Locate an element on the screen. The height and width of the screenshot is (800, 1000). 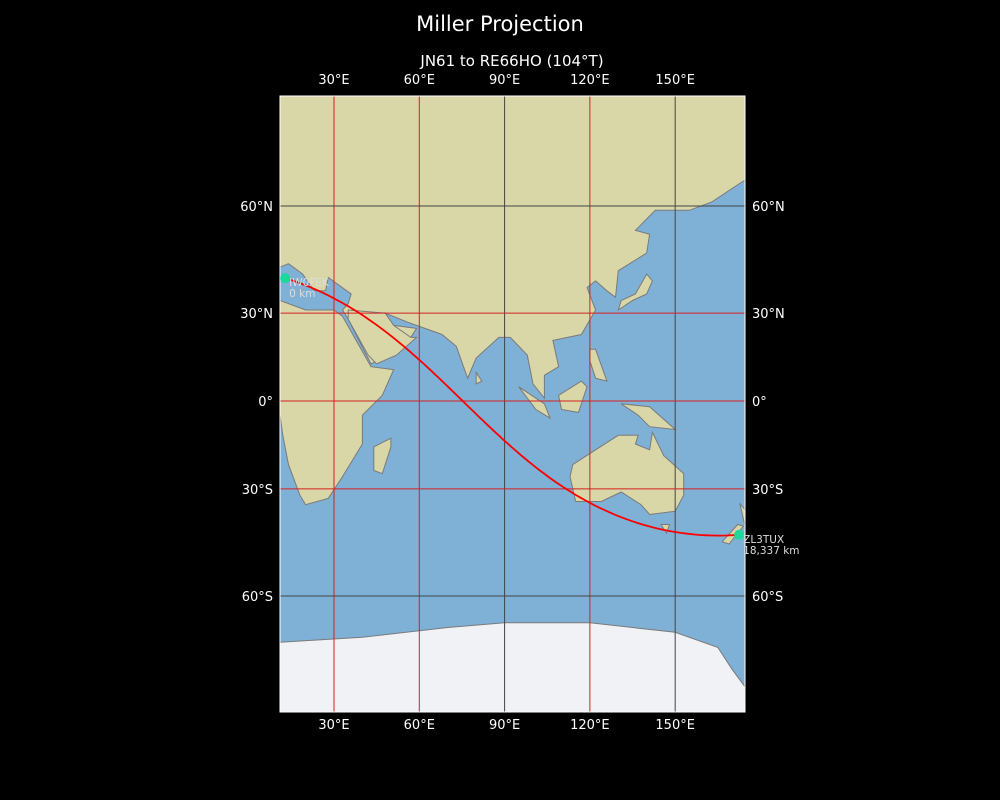
figure-title: Miller Projection is located at coordinates (500, 24).